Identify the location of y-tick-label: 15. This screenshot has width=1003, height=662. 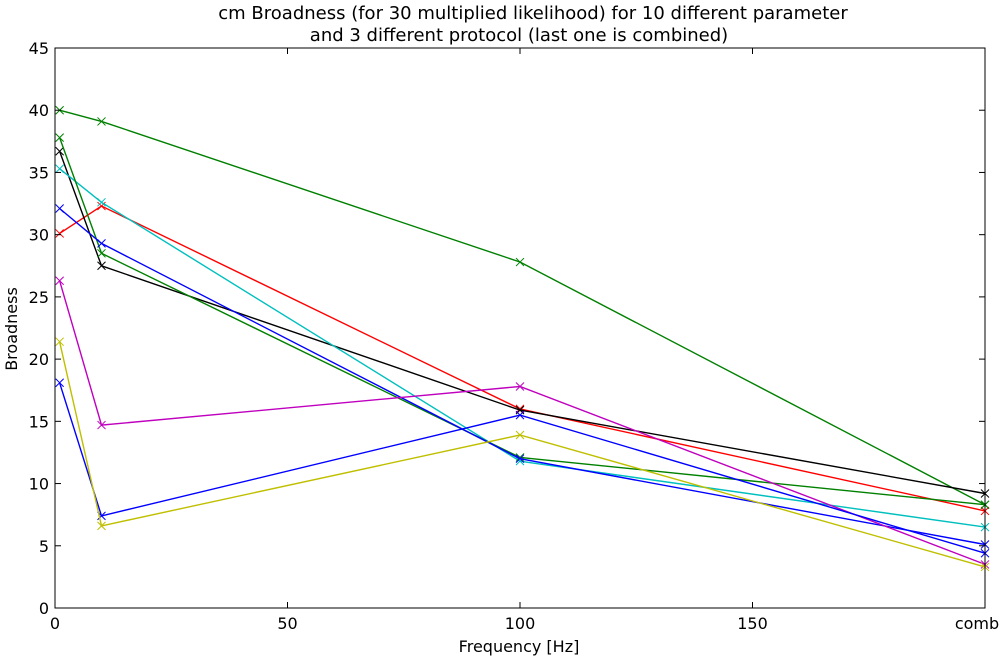
(39, 421).